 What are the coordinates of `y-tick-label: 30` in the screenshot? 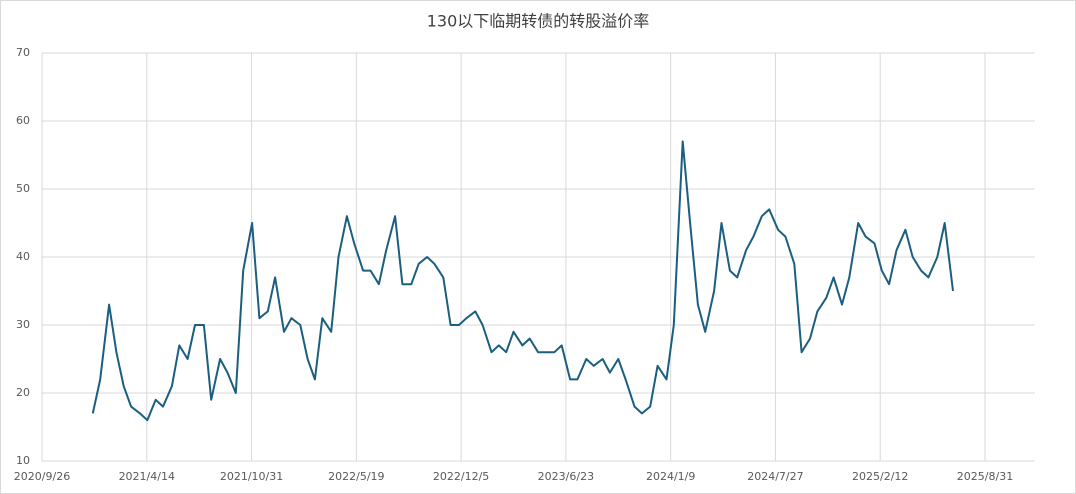 It's located at (23, 324).